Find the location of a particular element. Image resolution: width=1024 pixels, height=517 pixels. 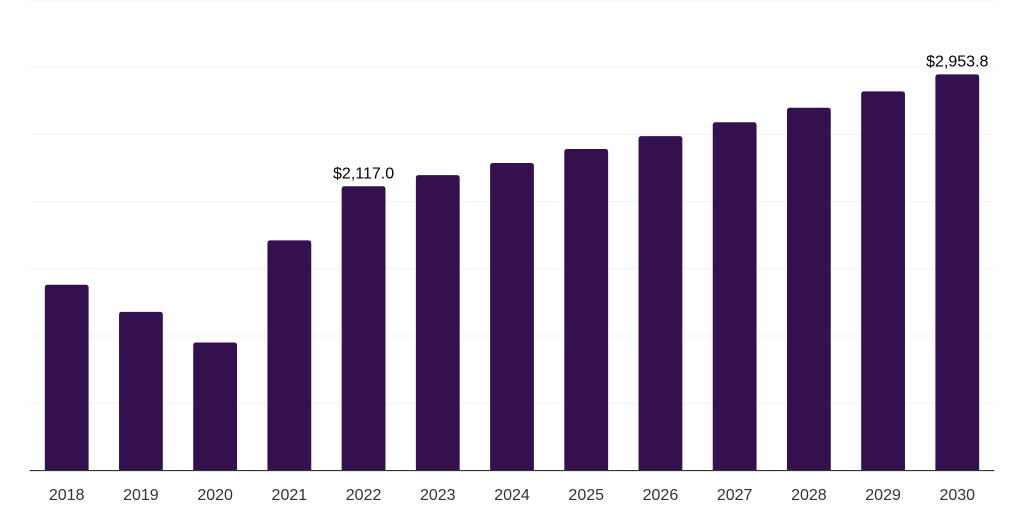

svg-text: 2019 is located at coordinates (141, 495).